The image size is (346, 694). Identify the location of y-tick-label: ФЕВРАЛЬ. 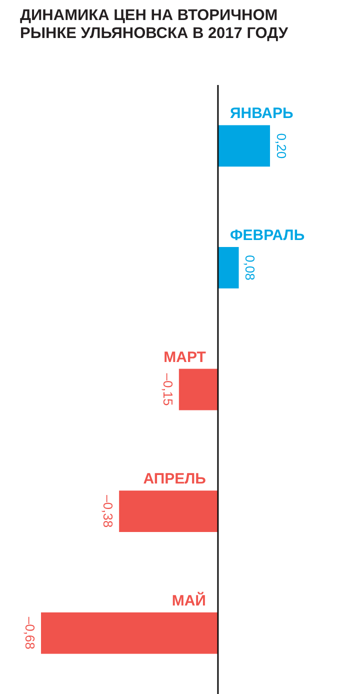
(267, 235).